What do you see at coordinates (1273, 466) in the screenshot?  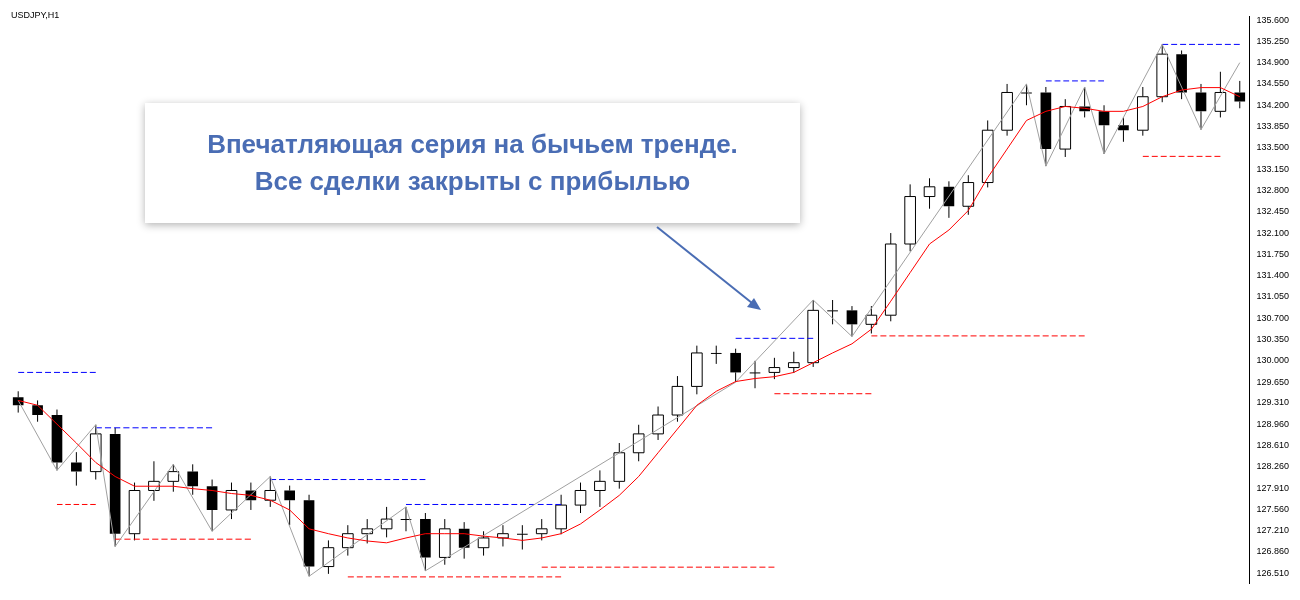 I see `y-tick-label: 128.260` at bounding box center [1273, 466].